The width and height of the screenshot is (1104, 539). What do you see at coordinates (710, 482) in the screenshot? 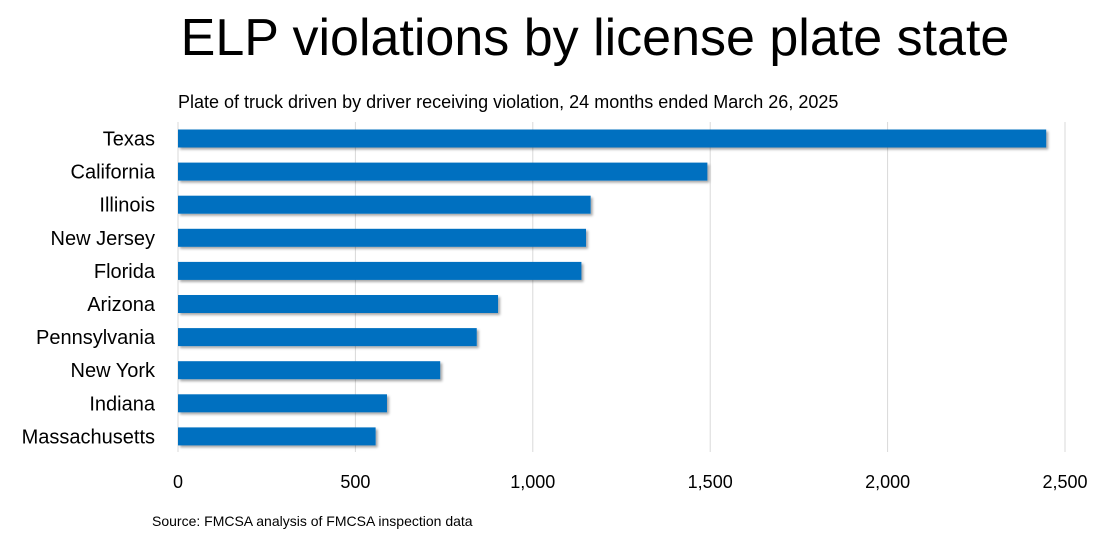
I see `x-tick-label: 1,500` at bounding box center [710, 482].